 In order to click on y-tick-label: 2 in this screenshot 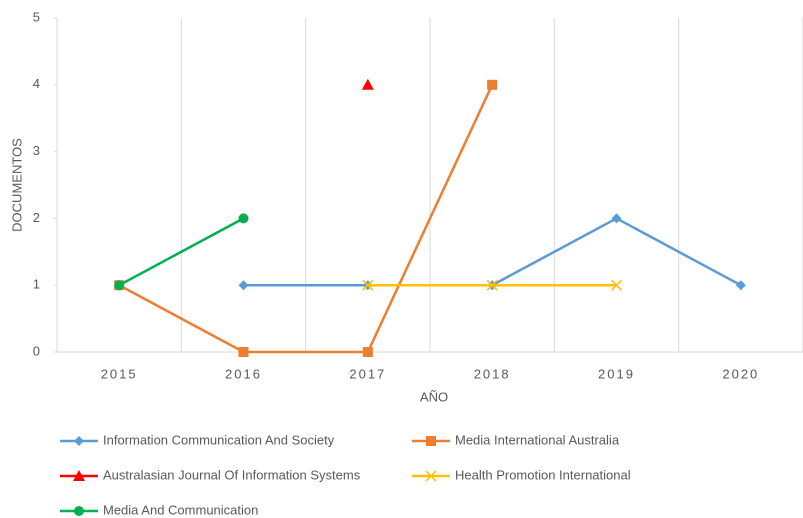, I will do `click(36, 217)`.